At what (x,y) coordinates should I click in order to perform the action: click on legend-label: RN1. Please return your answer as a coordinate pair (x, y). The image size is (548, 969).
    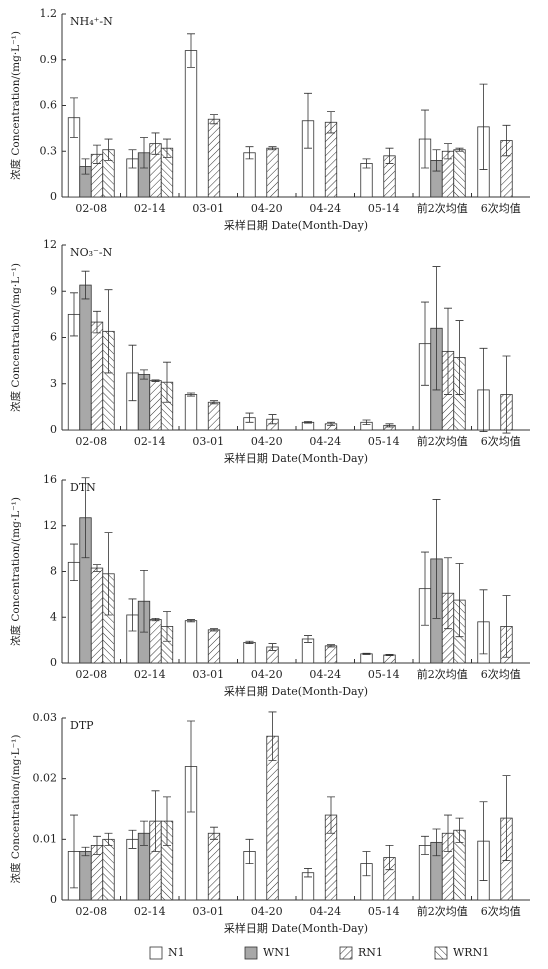
    Looking at the image, I should click on (370, 952).